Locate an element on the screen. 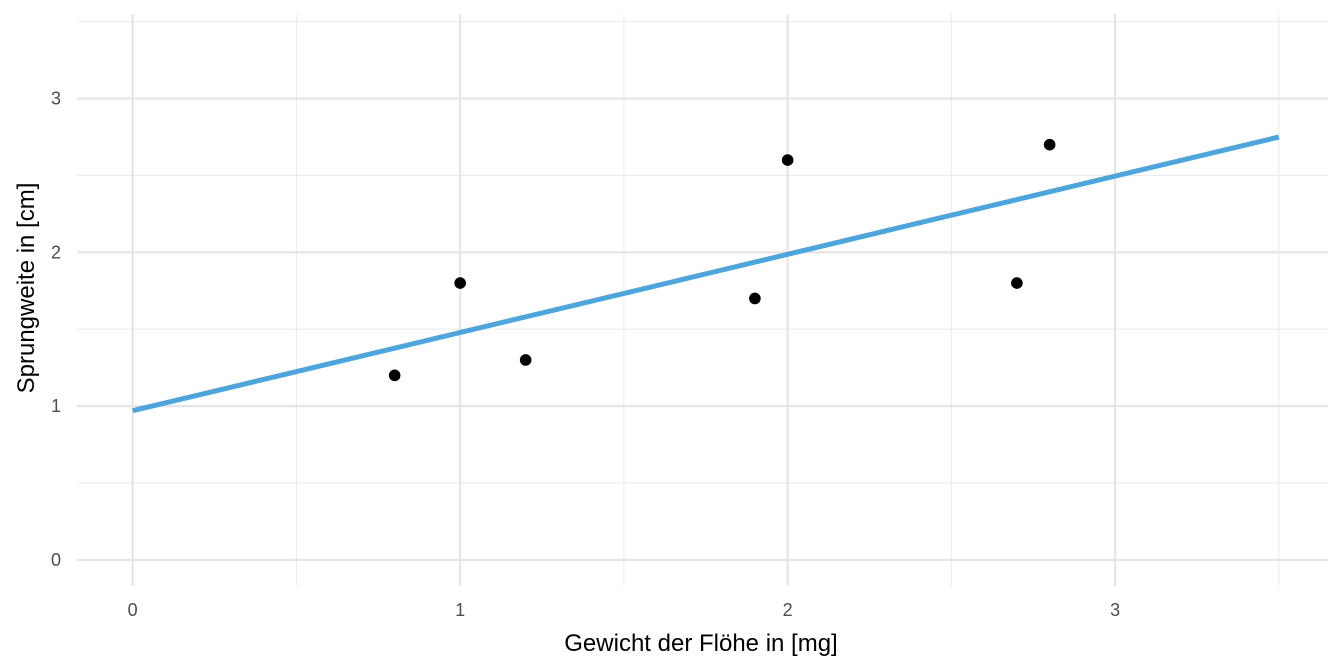  x-tick-label: 3 is located at coordinates (1115, 610).